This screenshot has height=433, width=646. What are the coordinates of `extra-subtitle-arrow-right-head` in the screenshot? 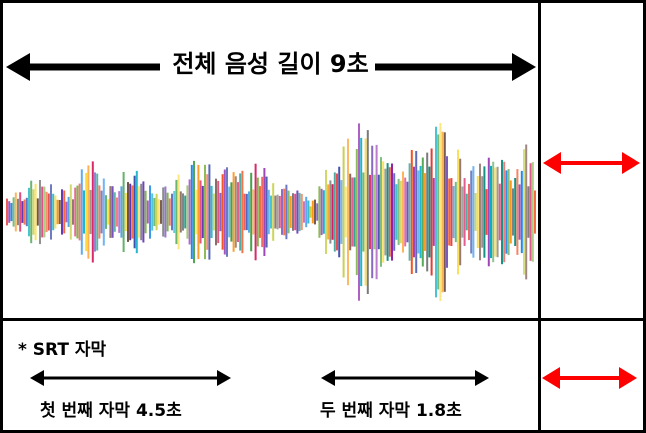 It's located at (628, 378).